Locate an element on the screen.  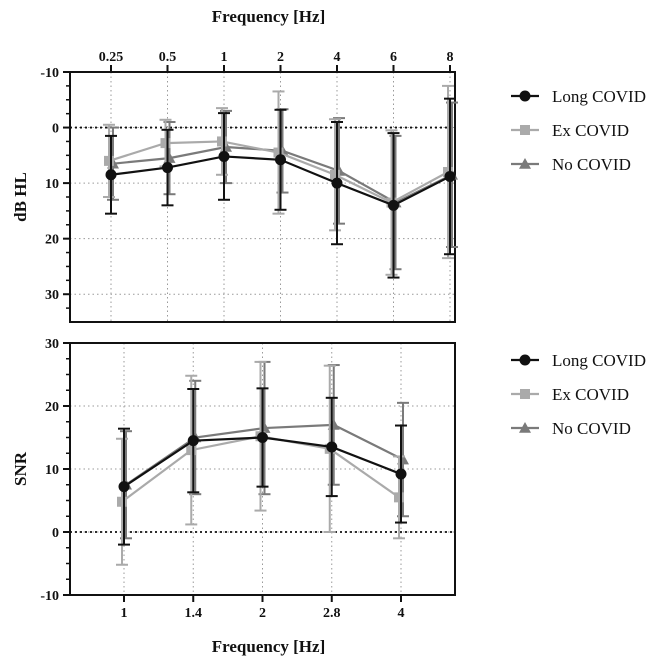
x-tick-label: 2.8 is located at coordinates (332, 613).